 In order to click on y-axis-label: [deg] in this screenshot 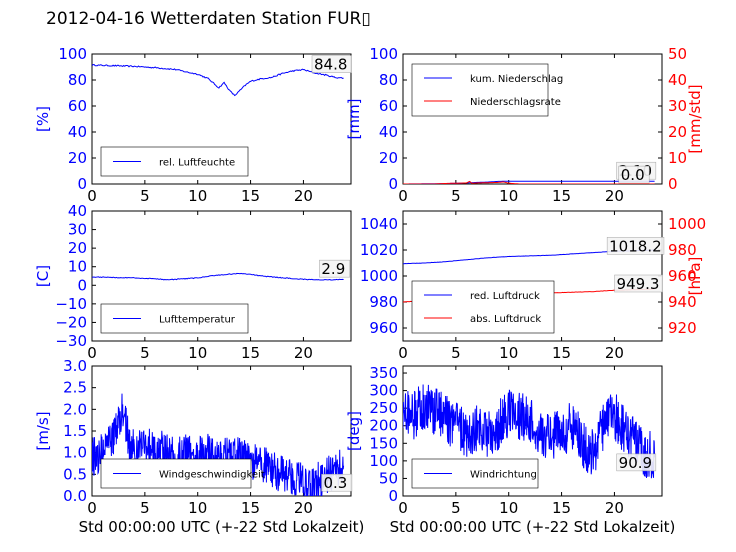, I will do `click(354, 431)`.